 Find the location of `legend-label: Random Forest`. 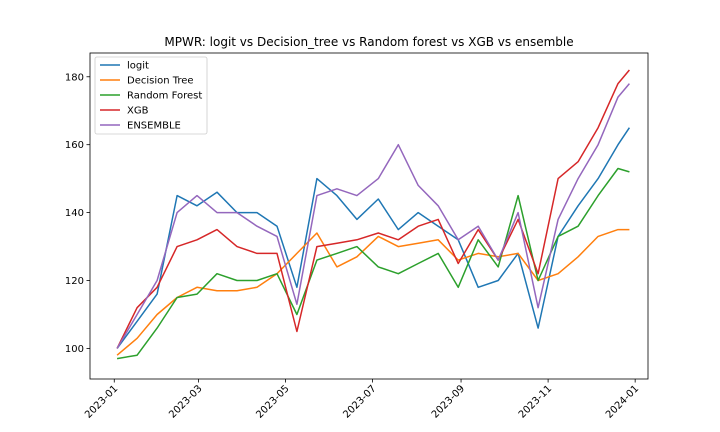

legend-label: Random Forest is located at coordinates (164, 96).